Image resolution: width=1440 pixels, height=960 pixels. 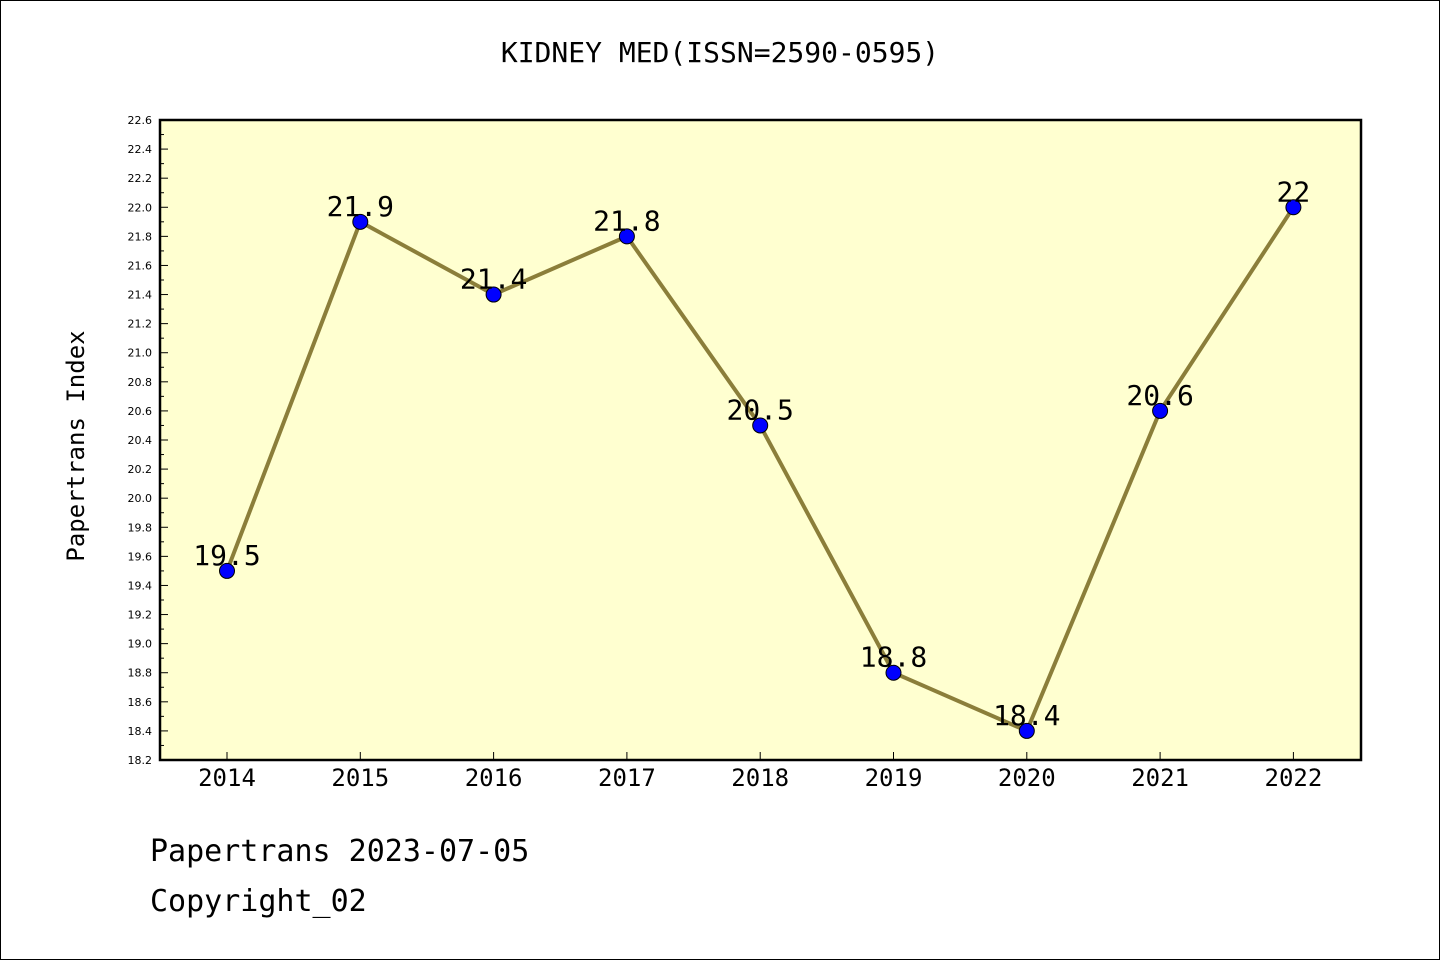 I want to click on y-tick-label: 18.8, so click(x=140, y=673).